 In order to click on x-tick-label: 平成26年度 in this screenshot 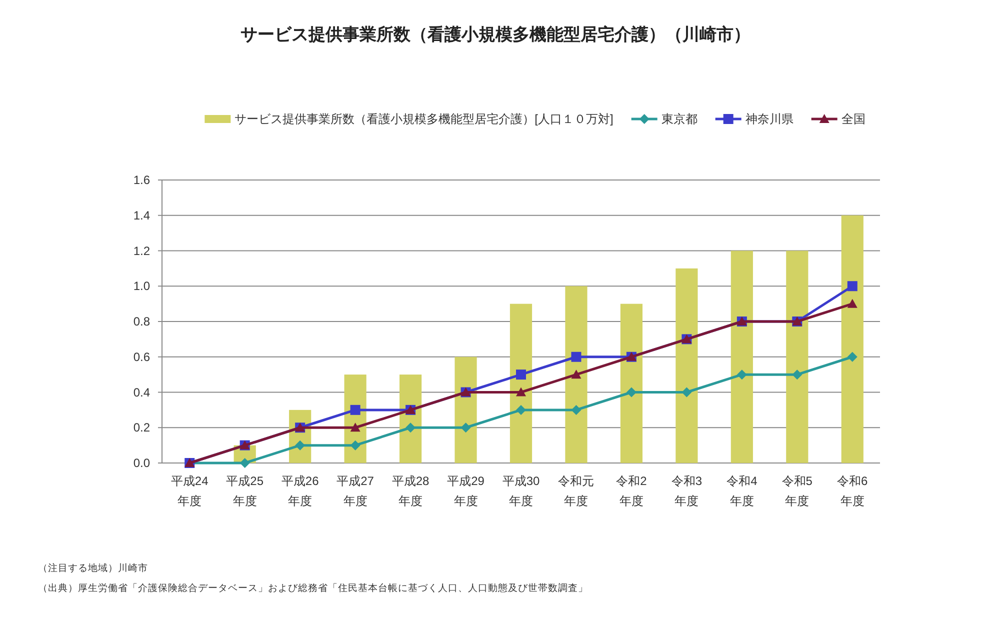, I will do `click(300, 491)`.